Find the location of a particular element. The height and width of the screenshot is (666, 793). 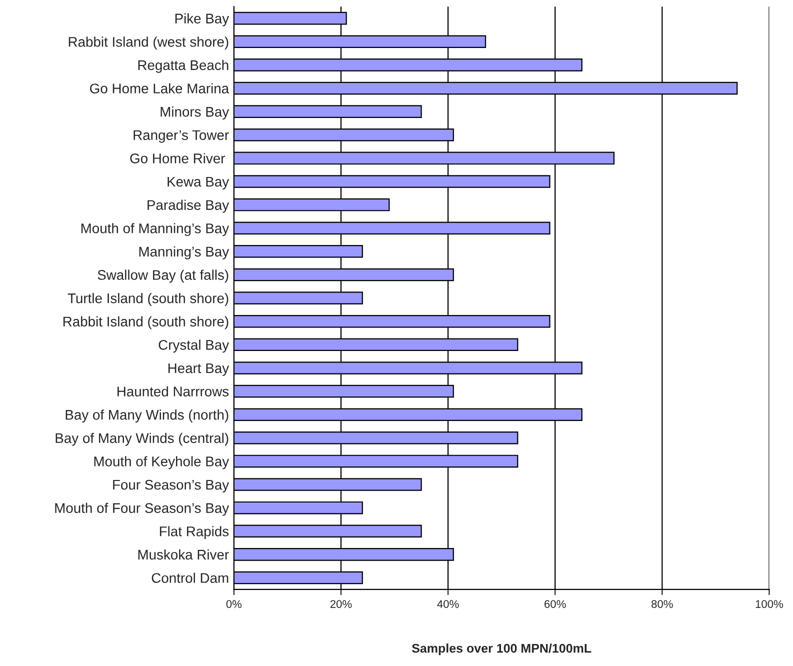

y-tick-label: Swallow Bay (at falls) is located at coordinates (163, 276).